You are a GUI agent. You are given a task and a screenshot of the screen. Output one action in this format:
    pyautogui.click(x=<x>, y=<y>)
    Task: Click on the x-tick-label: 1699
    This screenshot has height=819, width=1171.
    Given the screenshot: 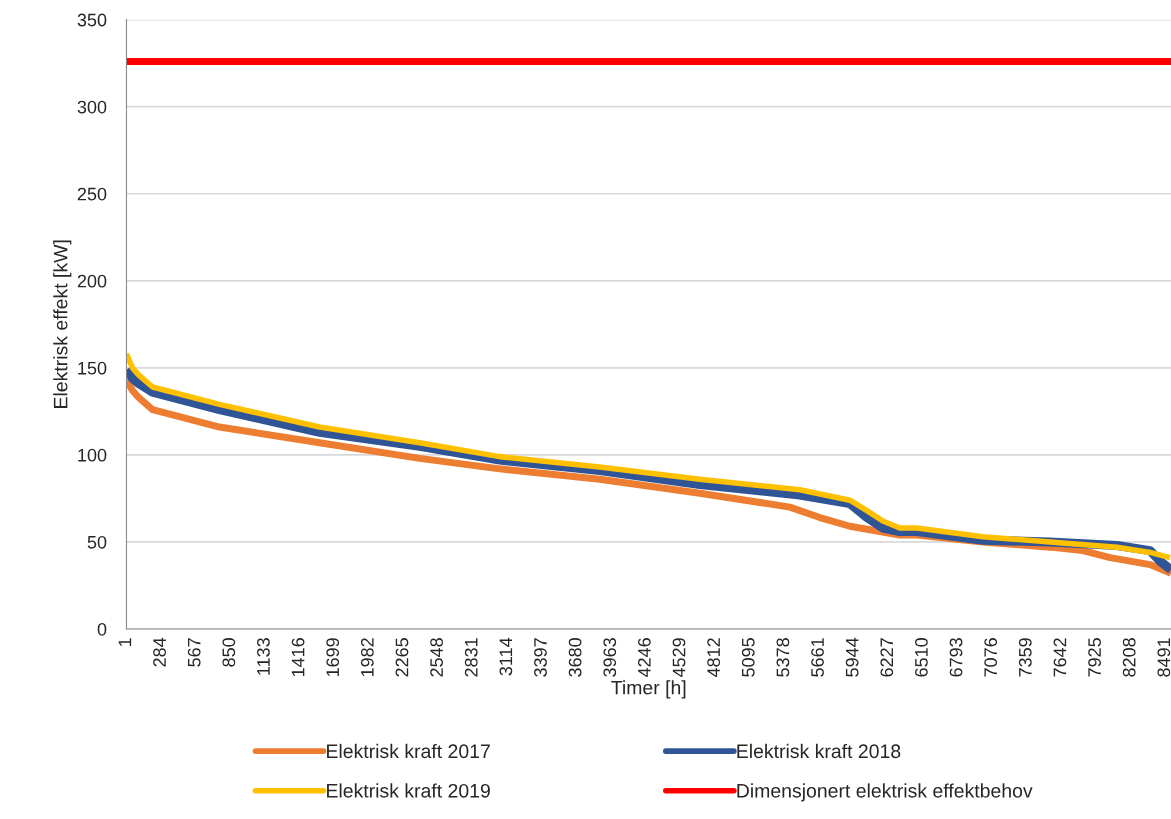 What is the action you would take?
    pyautogui.click(x=333, y=657)
    